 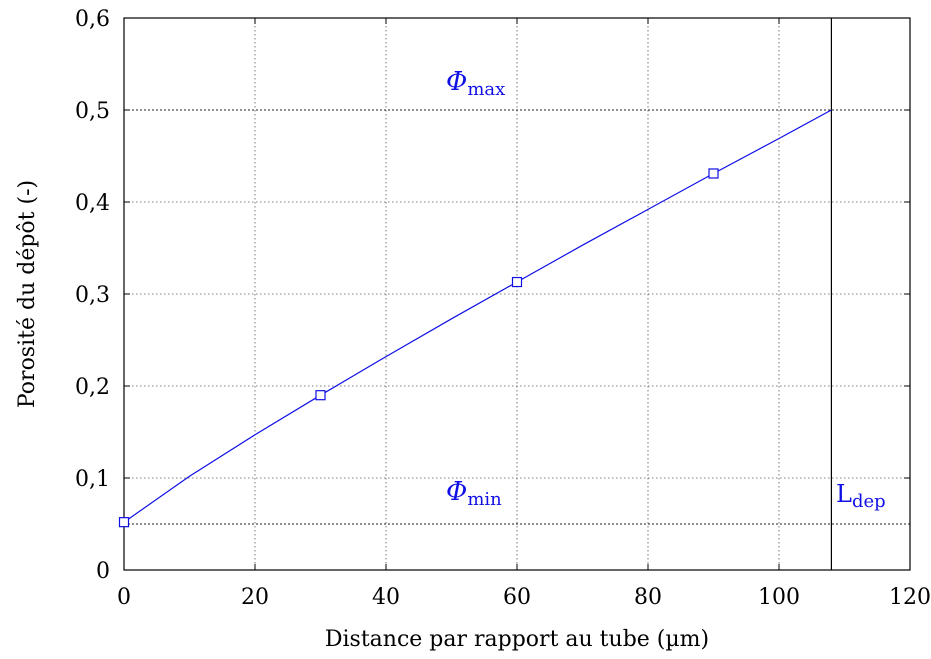 I want to click on x-tick-label: 60, so click(x=517, y=597).